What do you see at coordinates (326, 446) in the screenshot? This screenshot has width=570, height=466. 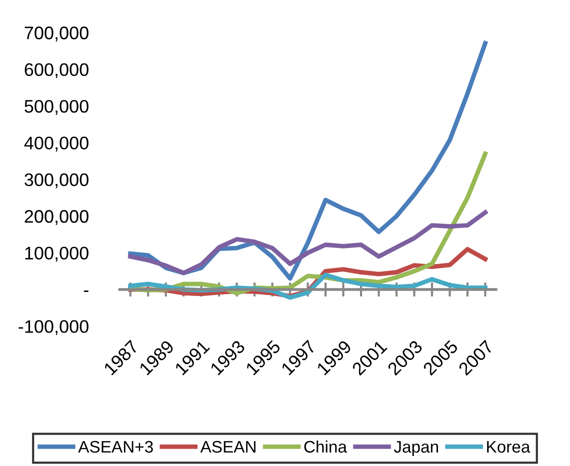 I see `legend-label: China` at bounding box center [326, 446].